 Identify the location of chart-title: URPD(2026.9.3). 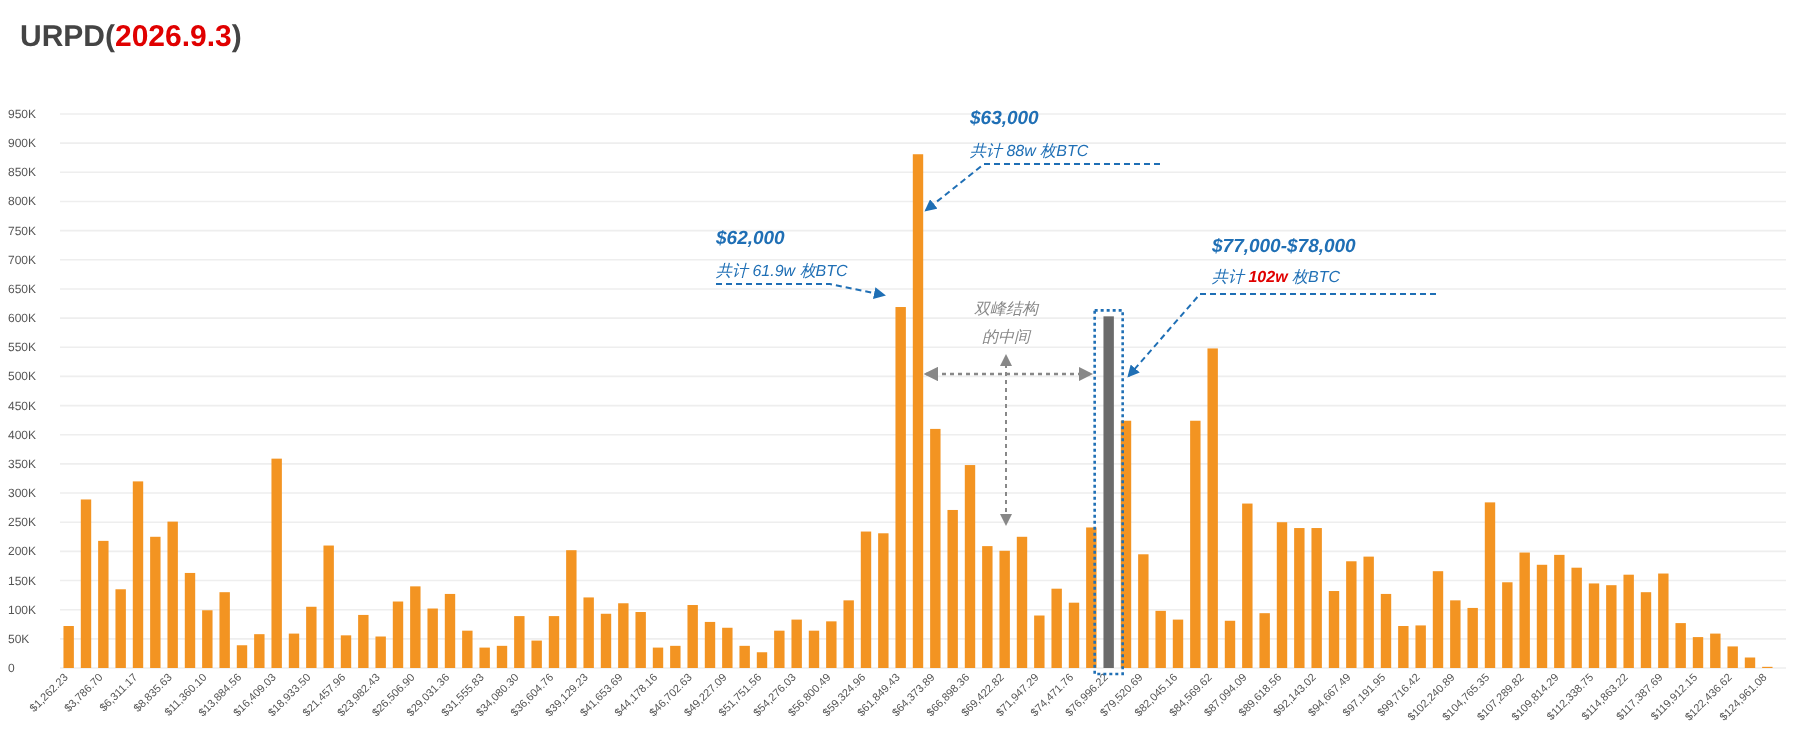
(131, 37).